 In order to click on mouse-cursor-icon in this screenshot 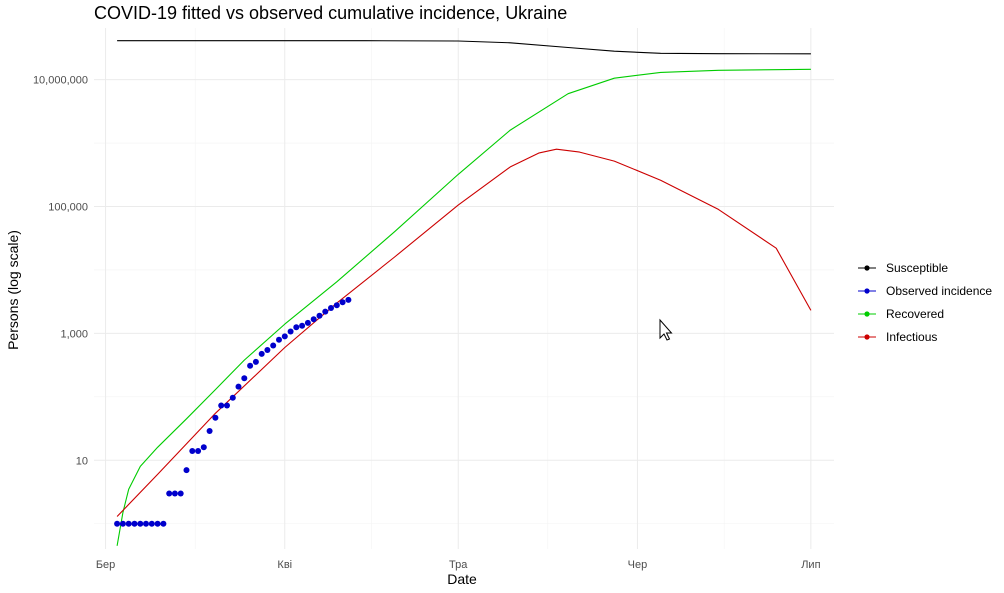, I will do `click(666, 329)`.